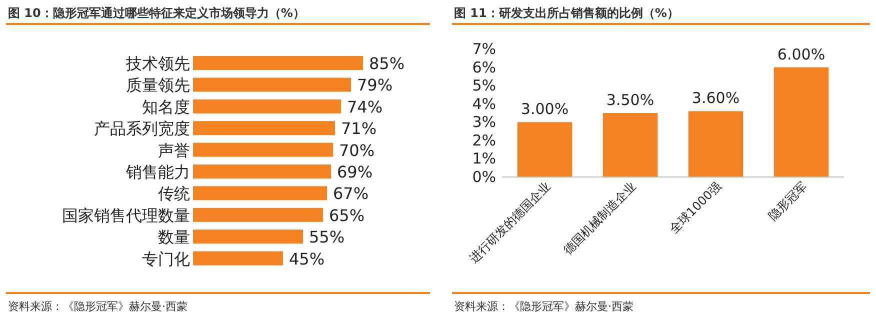 This screenshot has width=876, height=320. I want to click on data-label: 3.60%, so click(716, 98).